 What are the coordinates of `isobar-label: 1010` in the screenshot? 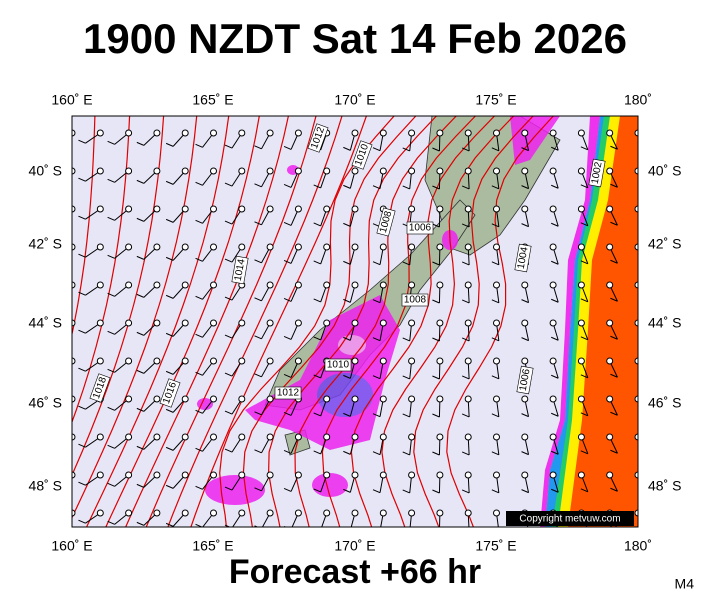 It's located at (338, 365).